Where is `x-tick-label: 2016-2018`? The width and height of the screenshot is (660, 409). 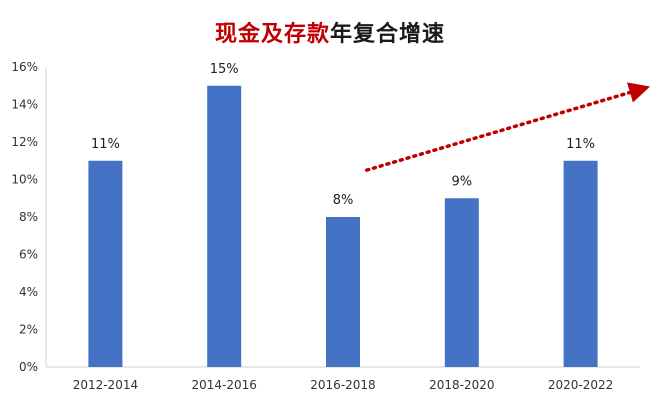
x-tick-label: 2016-2018 is located at coordinates (342, 385).